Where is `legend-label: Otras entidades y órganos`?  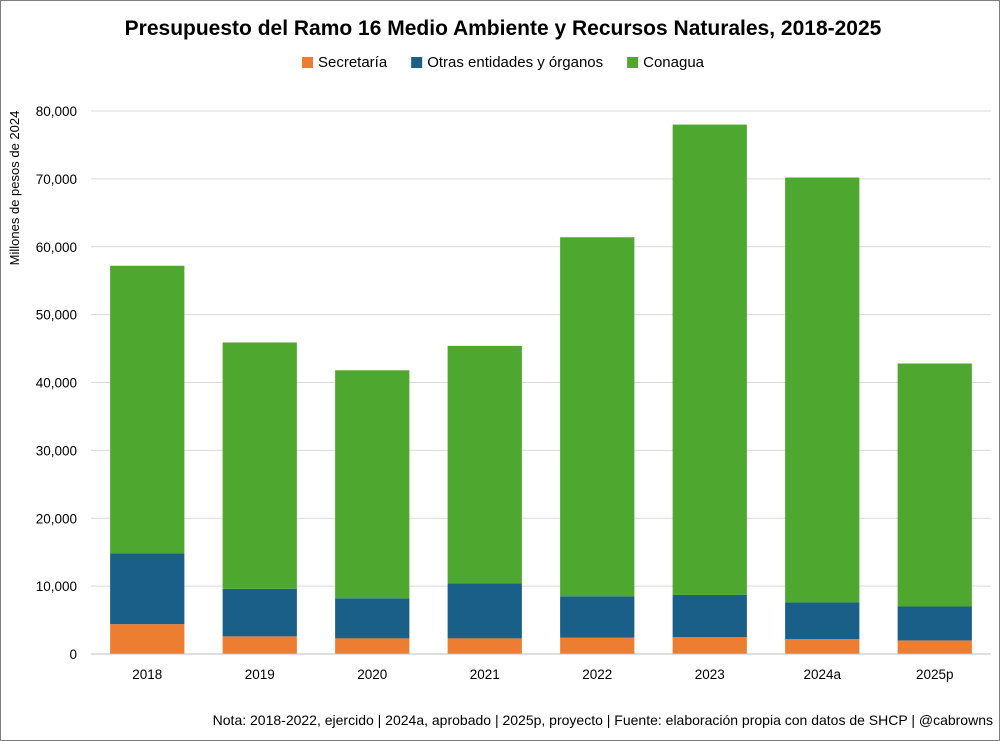 legend-label: Otras entidades y órganos is located at coordinates (515, 62).